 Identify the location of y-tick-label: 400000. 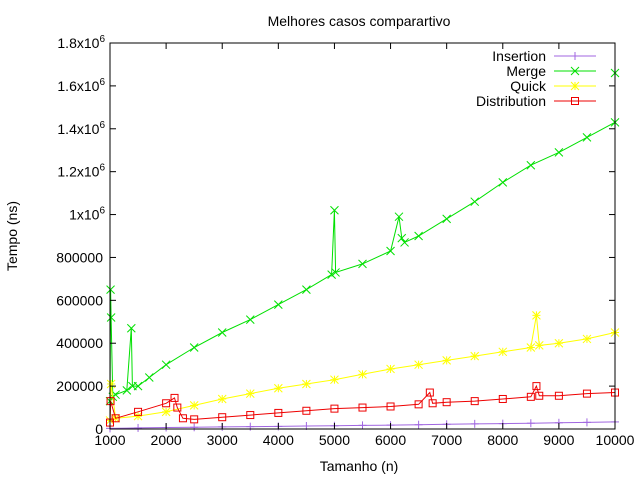
(79, 343).